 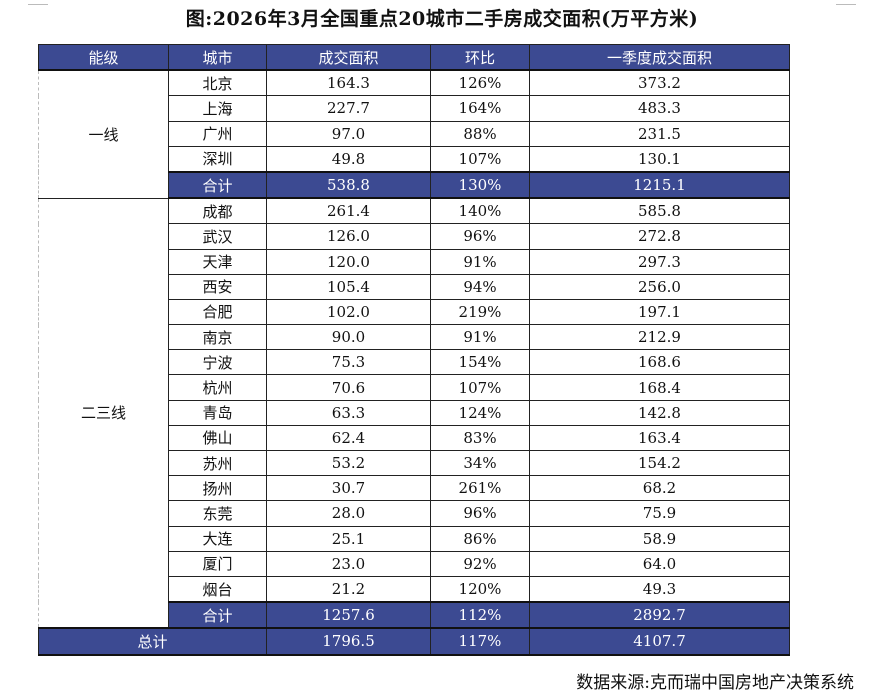 I want to click on q1-area-cell: 373.2, so click(x=659, y=83).